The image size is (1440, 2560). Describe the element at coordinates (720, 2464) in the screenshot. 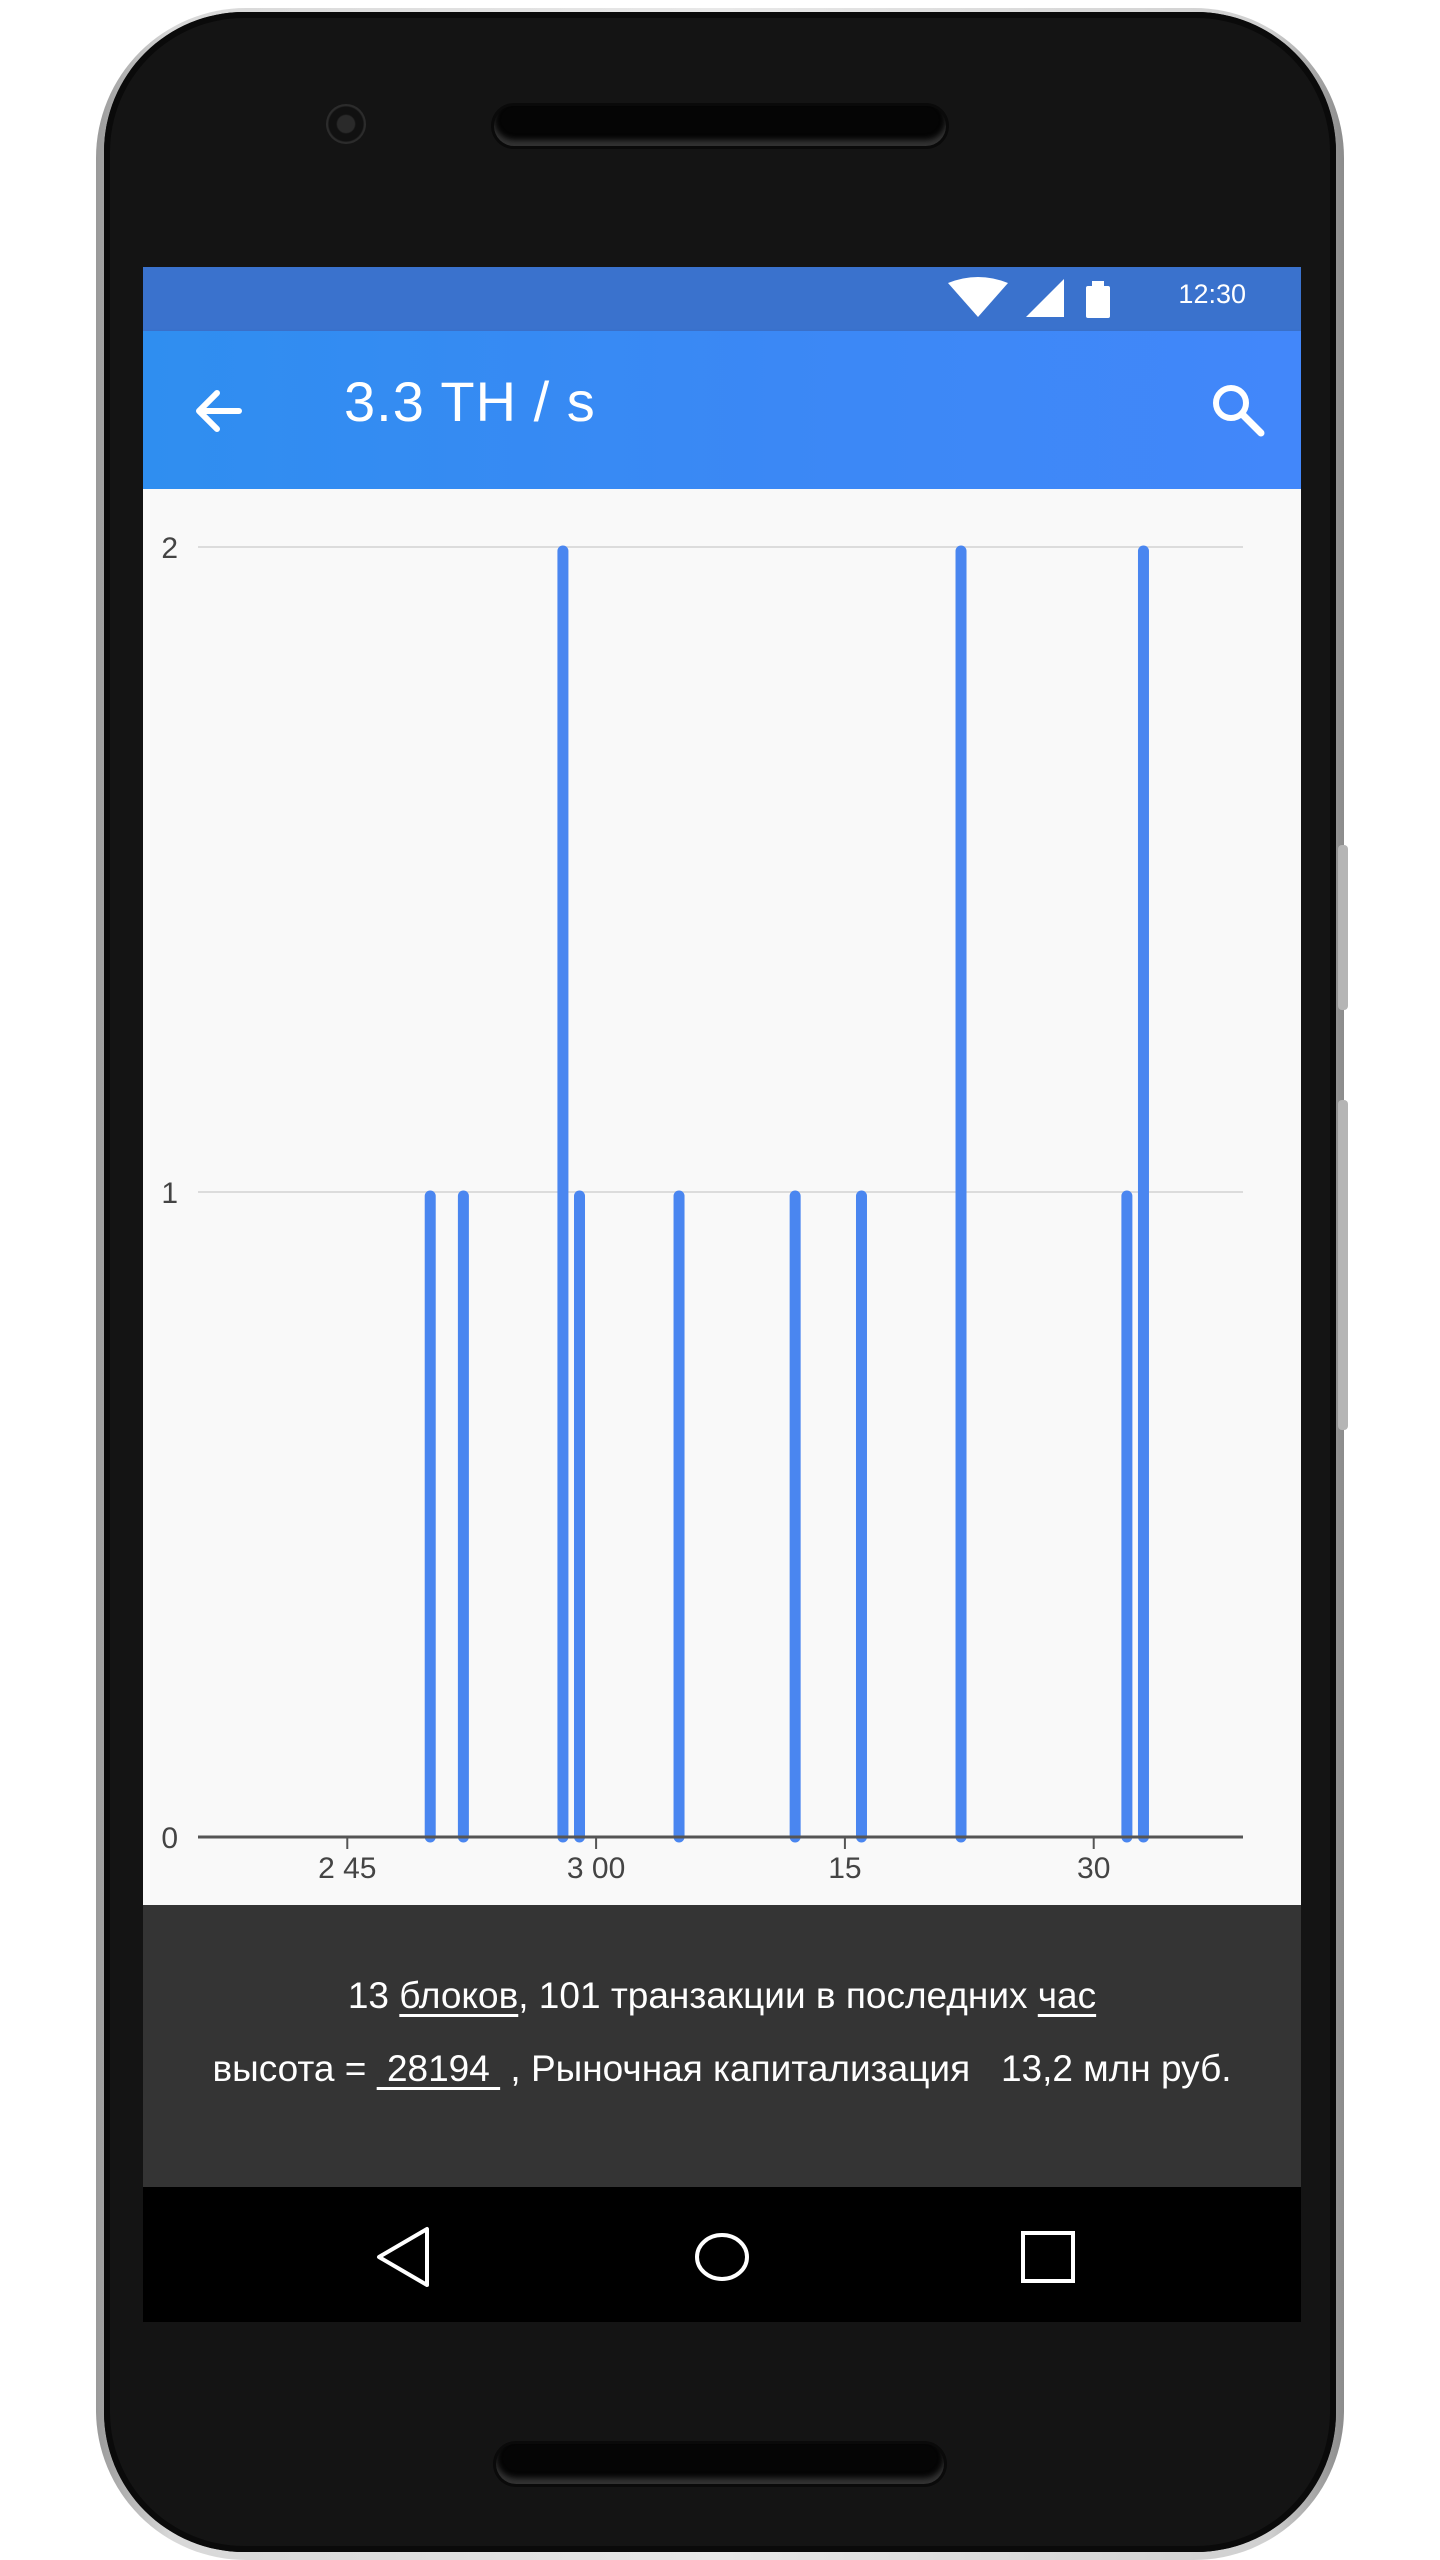

I see `bottom-speaker` at that location.